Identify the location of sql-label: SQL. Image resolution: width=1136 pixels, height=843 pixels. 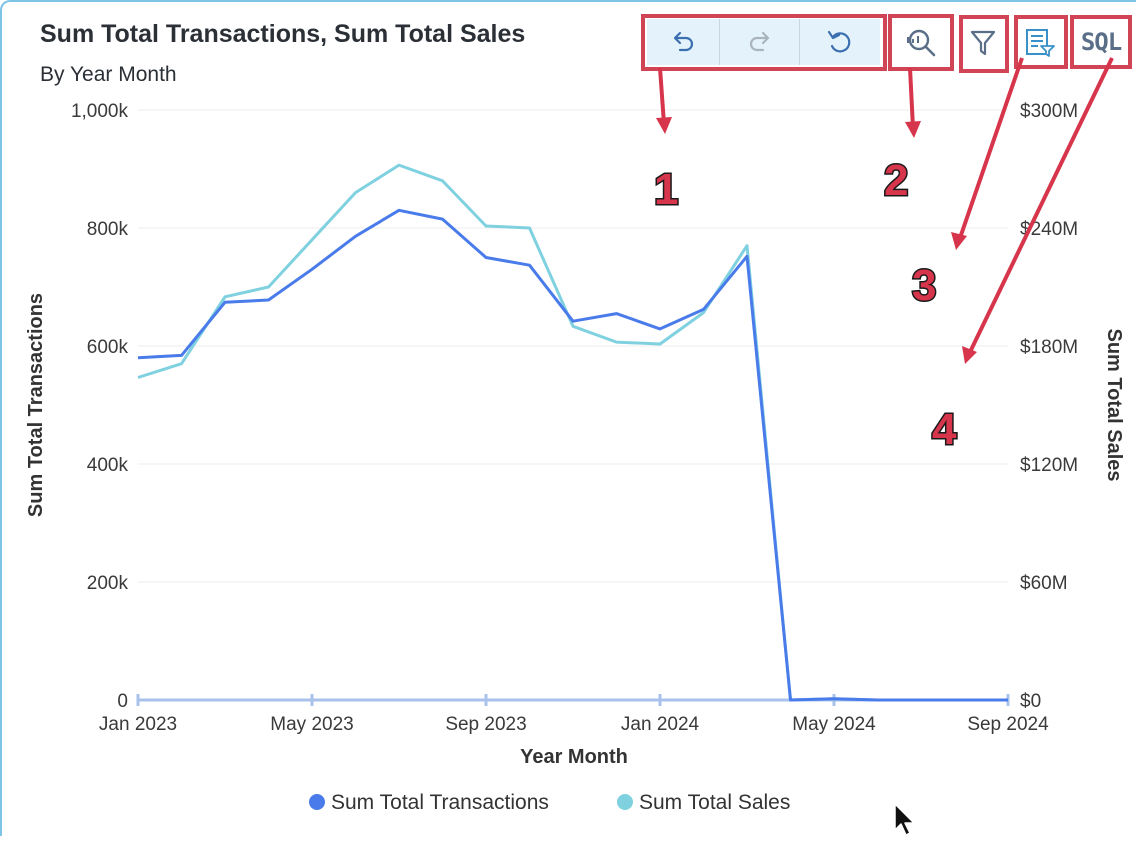
(1101, 42).